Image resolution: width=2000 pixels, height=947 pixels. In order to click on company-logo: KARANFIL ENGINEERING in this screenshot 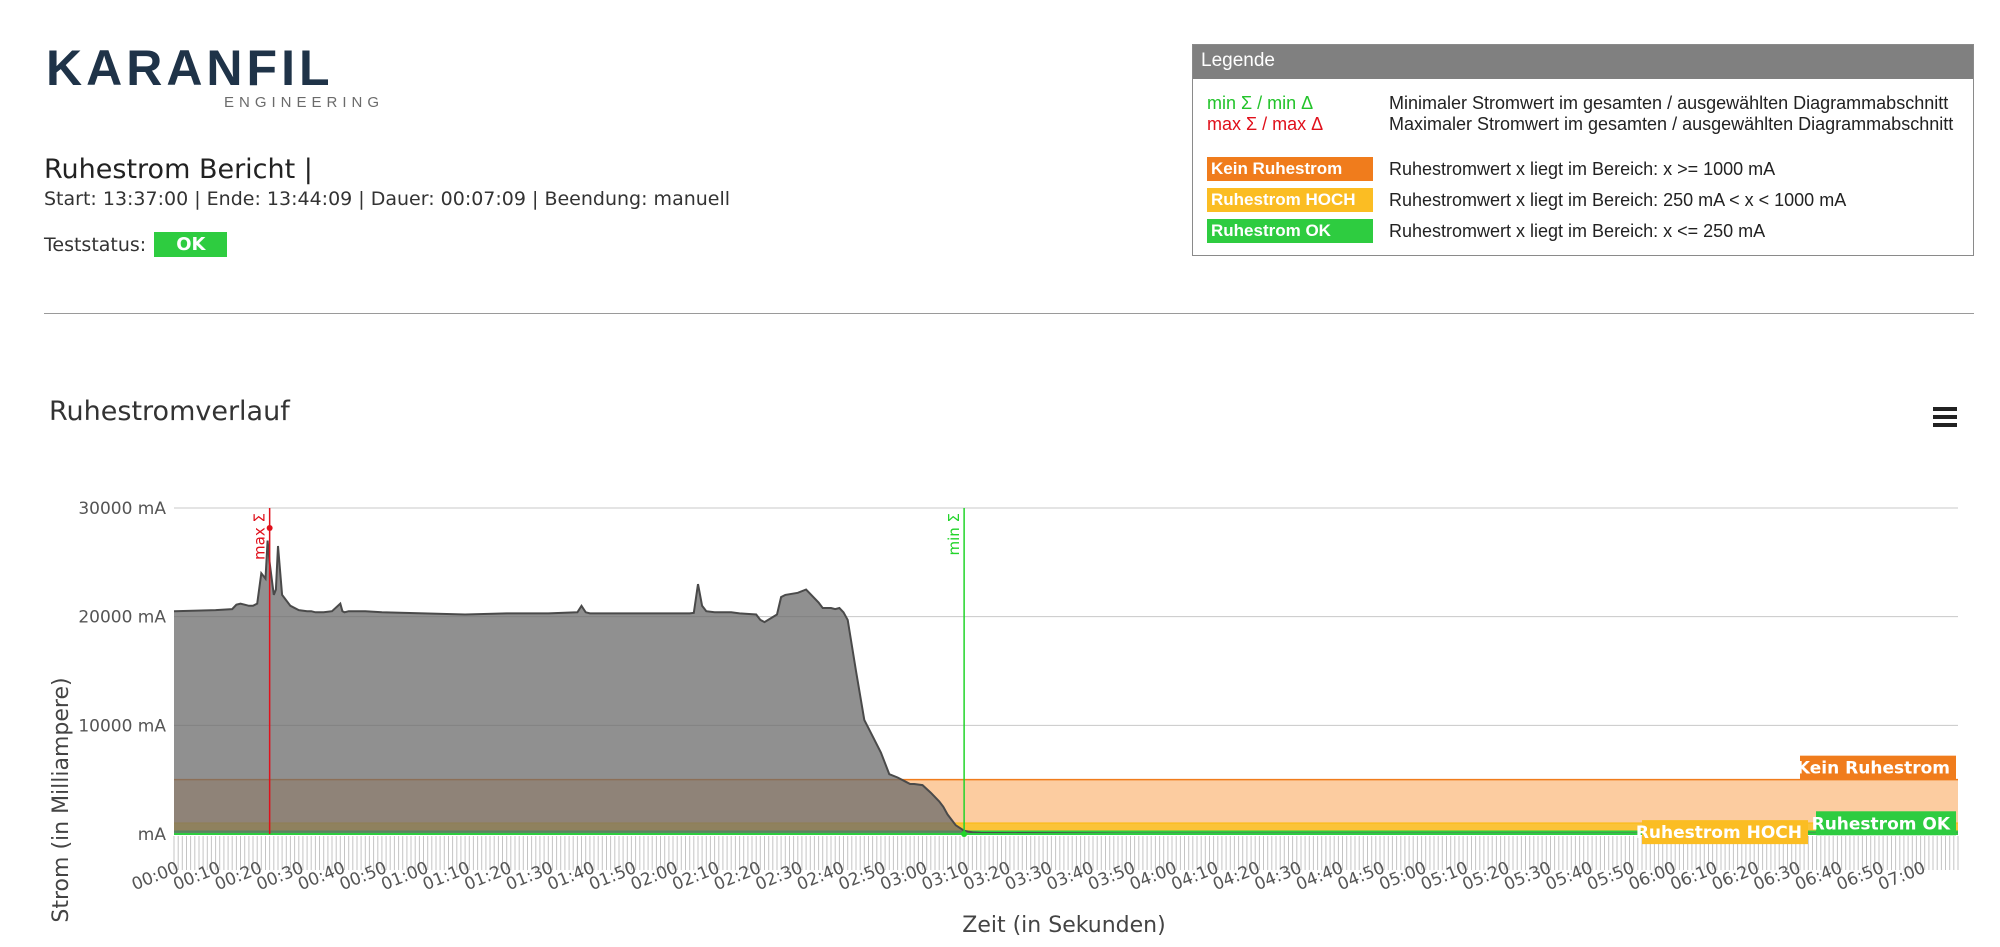, I will do `click(216, 76)`.